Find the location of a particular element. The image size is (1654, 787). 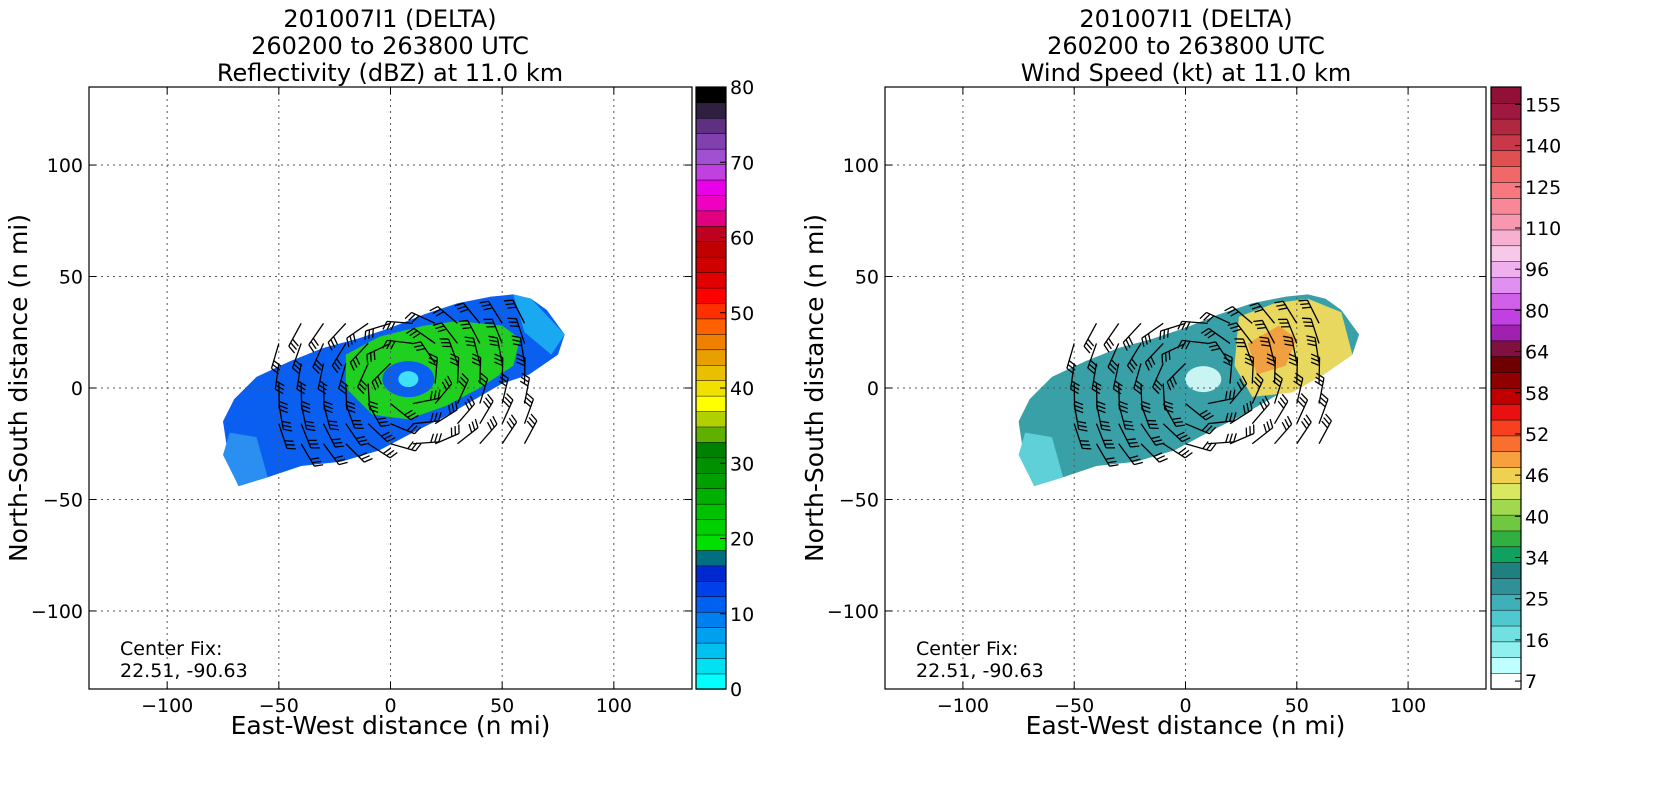

colorbar-tick-label: 40 is located at coordinates (742, 389).